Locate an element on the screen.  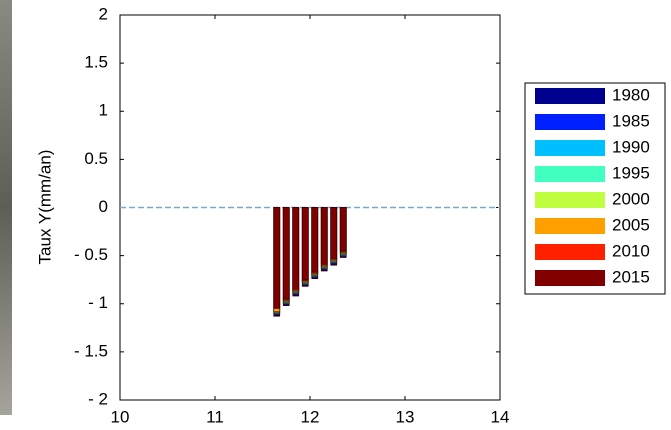
legend-label: 2015 is located at coordinates (631, 276).